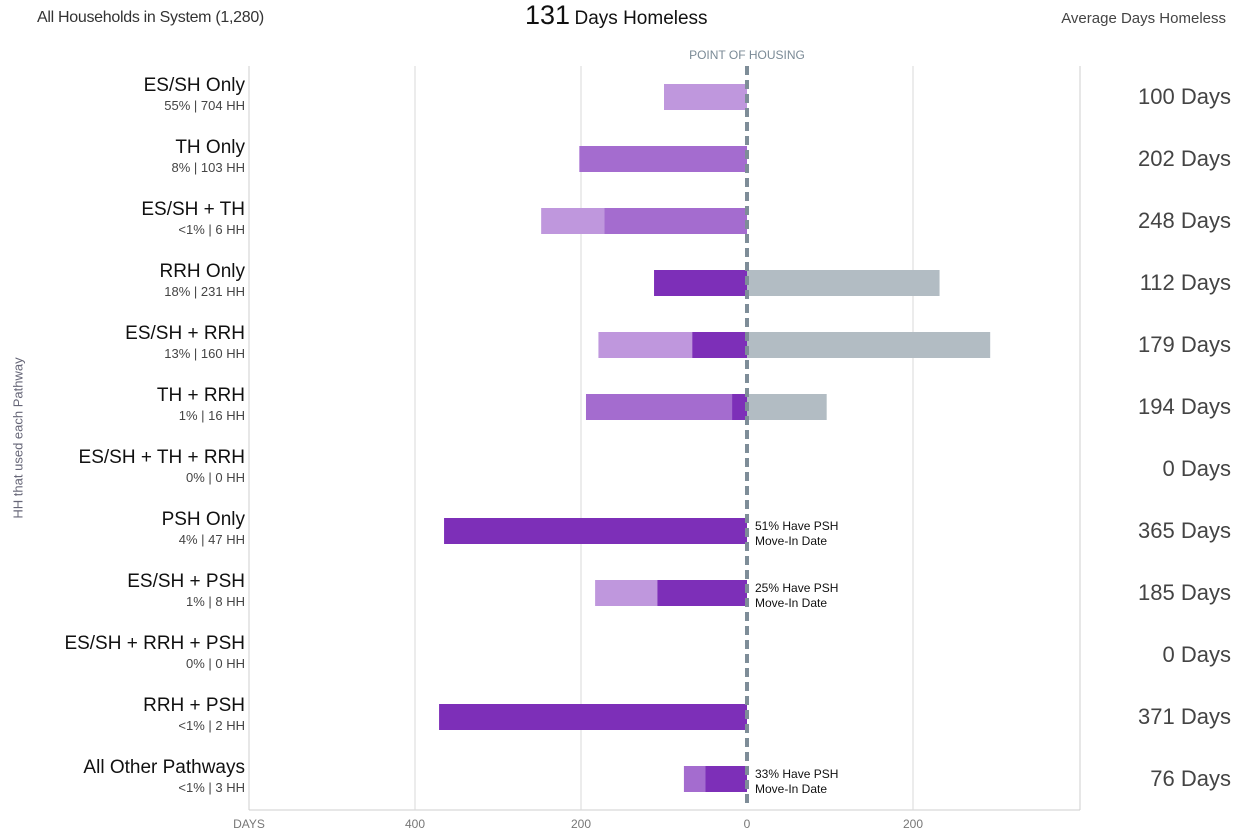  Describe the element at coordinates (1184, 158) in the screenshot. I see `average-days-value: 202 Days` at that location.